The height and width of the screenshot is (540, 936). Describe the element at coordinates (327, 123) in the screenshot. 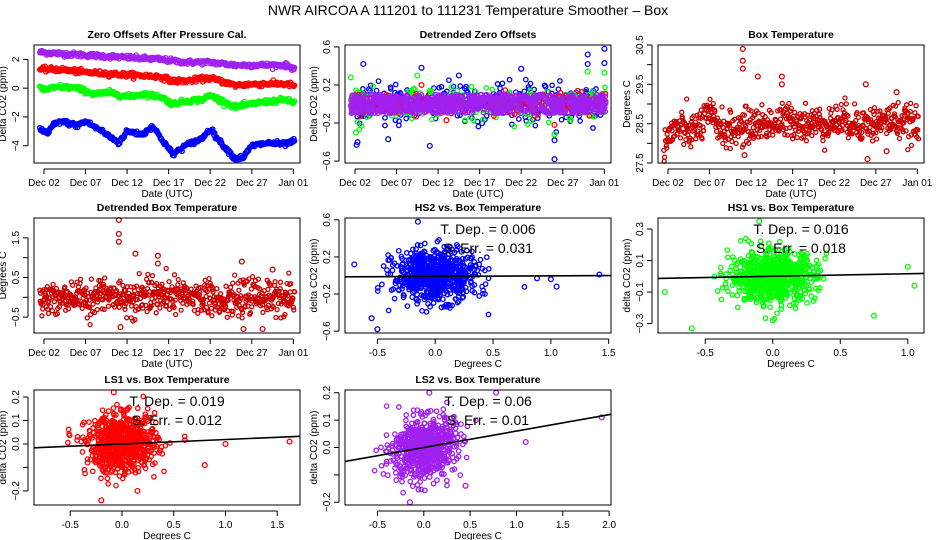

I see `y-tick-label: −0.2` at that location.